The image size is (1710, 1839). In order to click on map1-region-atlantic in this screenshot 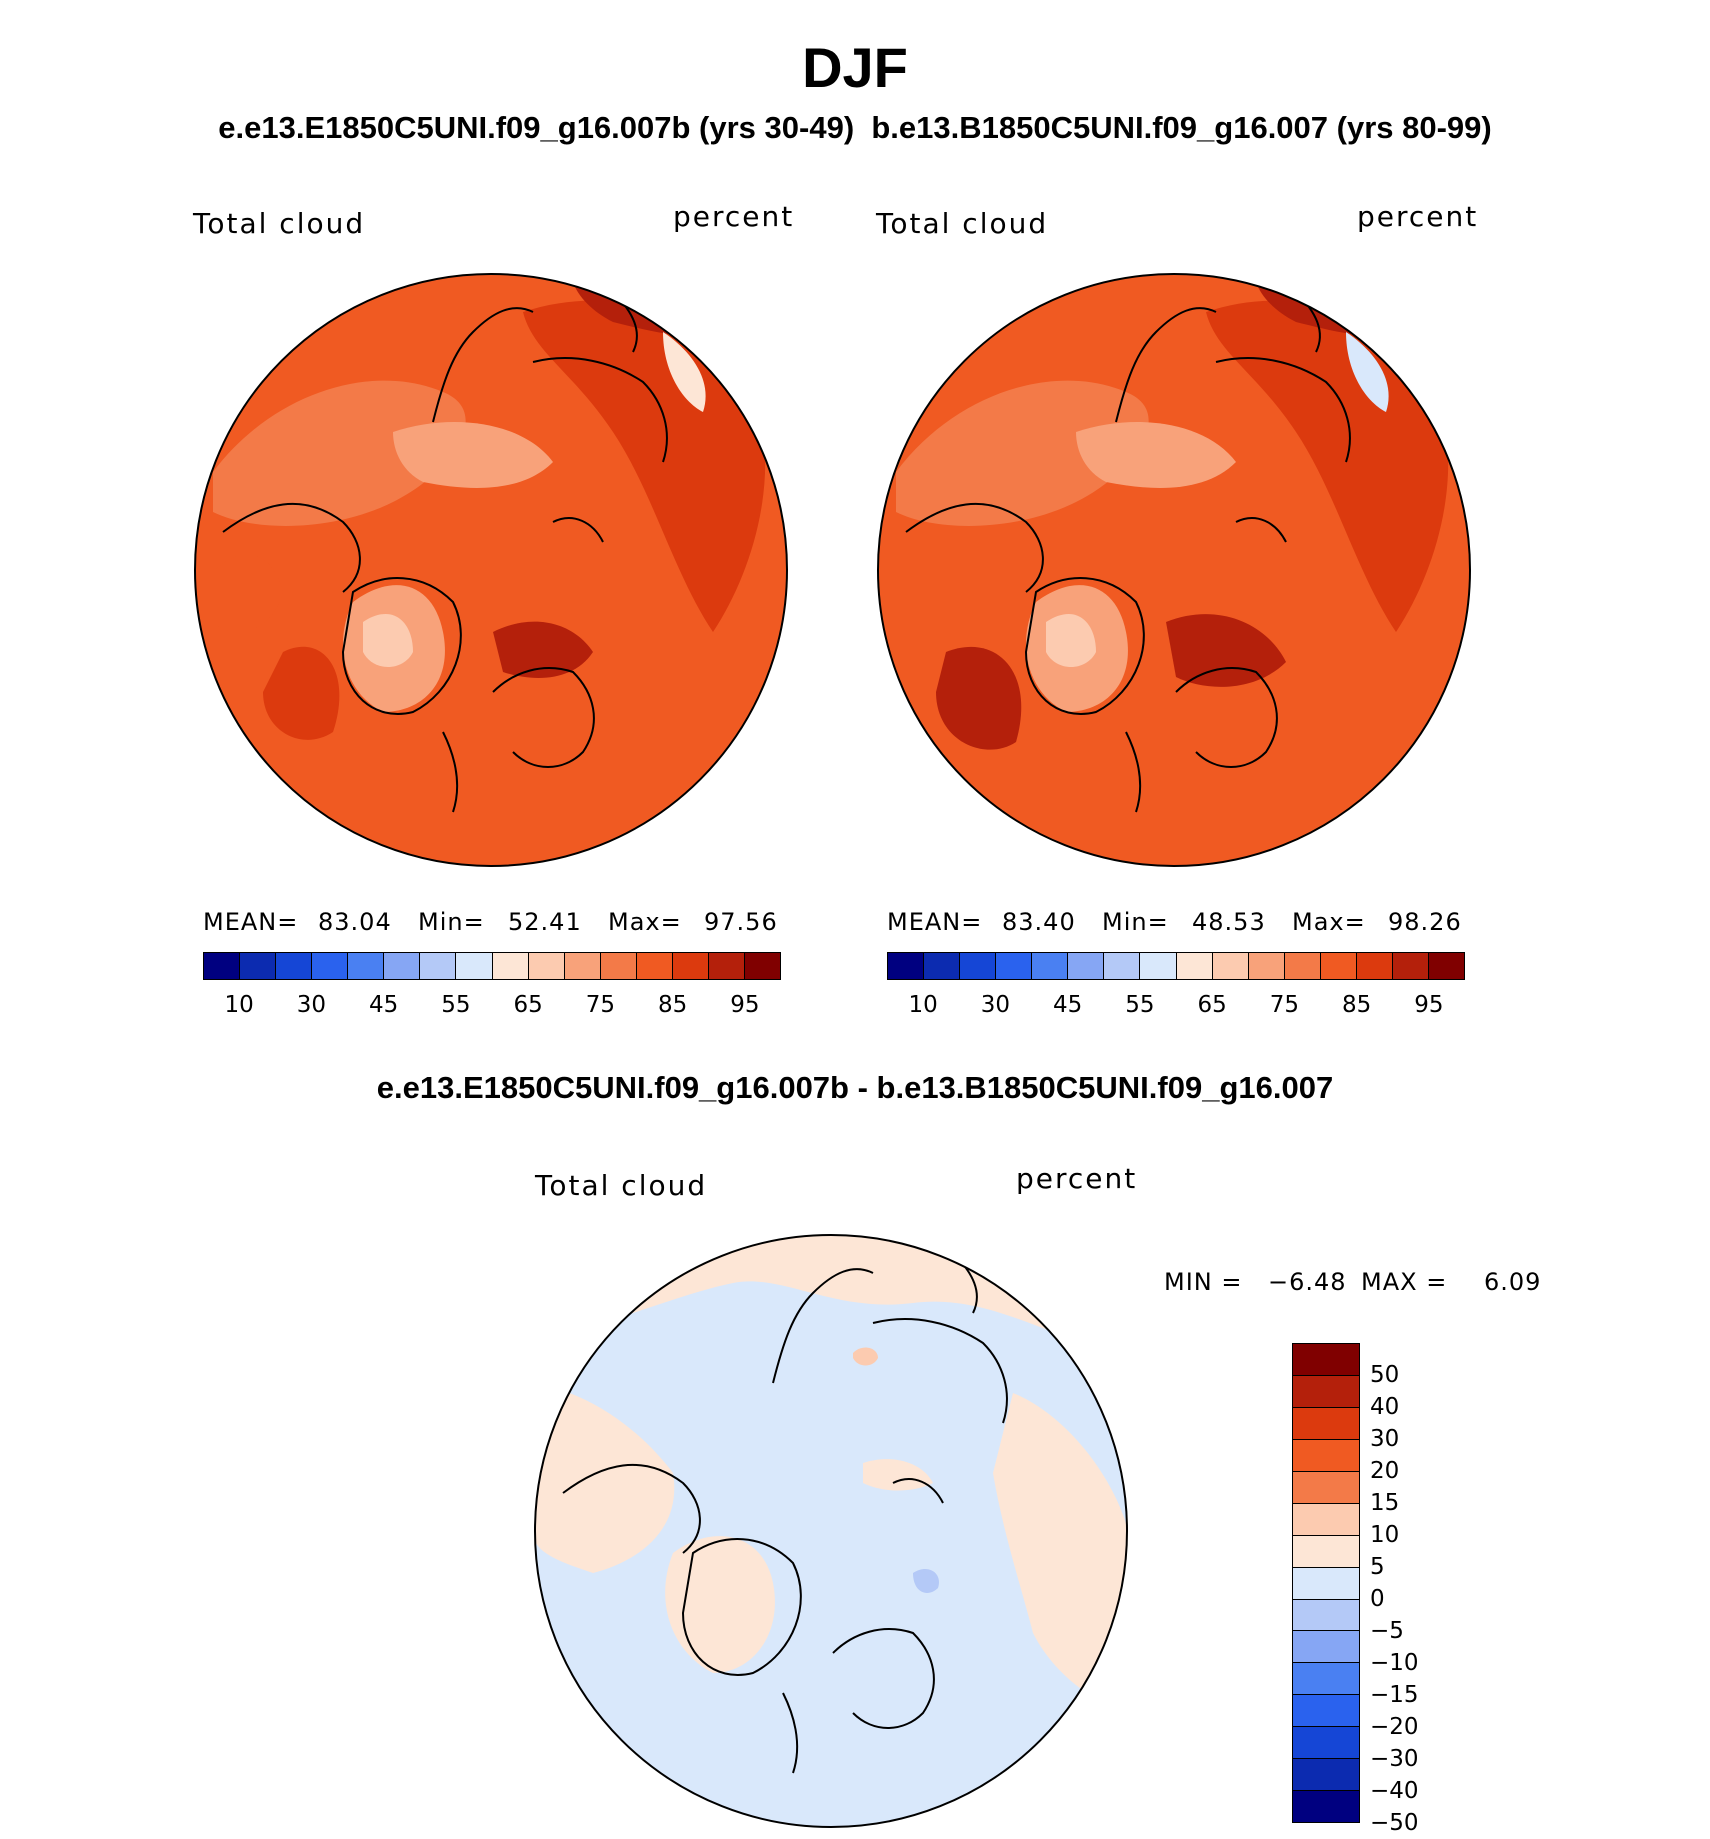, I will do `click(301, 693)`.